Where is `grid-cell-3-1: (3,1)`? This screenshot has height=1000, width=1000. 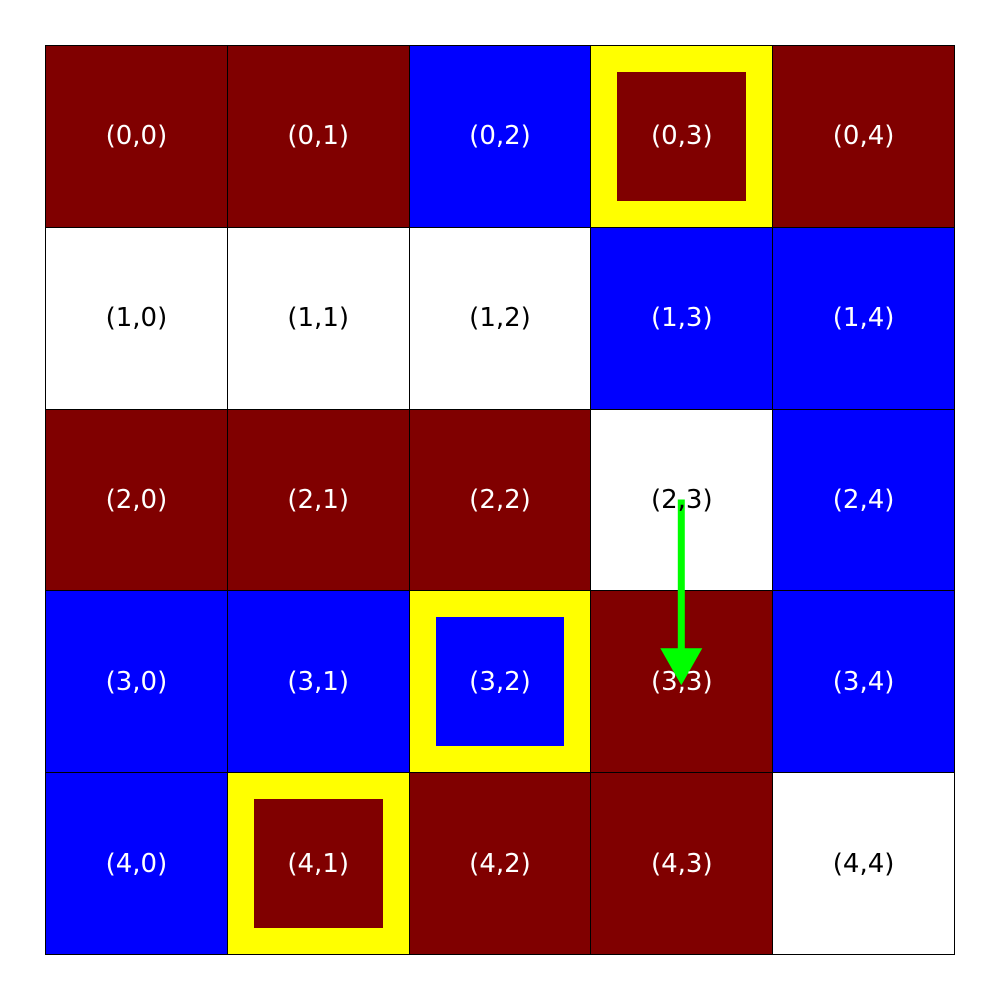 grid-cell-3-1: (3,1) is located at coordinates (318, 682).